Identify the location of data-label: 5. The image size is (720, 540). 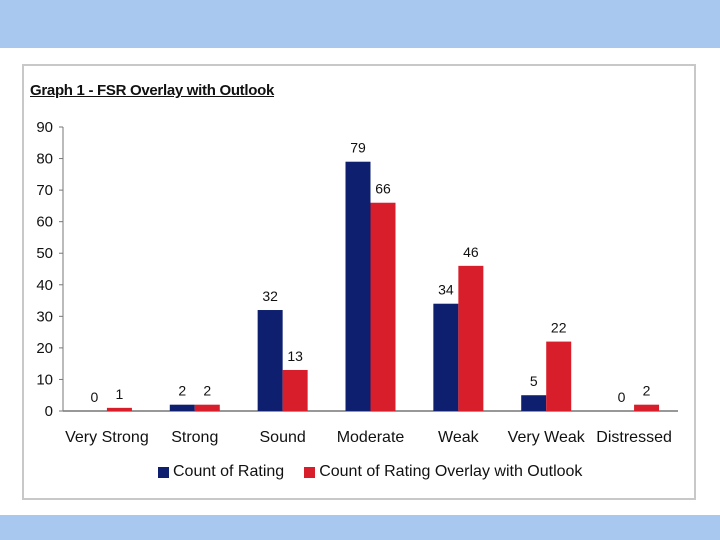
(534, 381).